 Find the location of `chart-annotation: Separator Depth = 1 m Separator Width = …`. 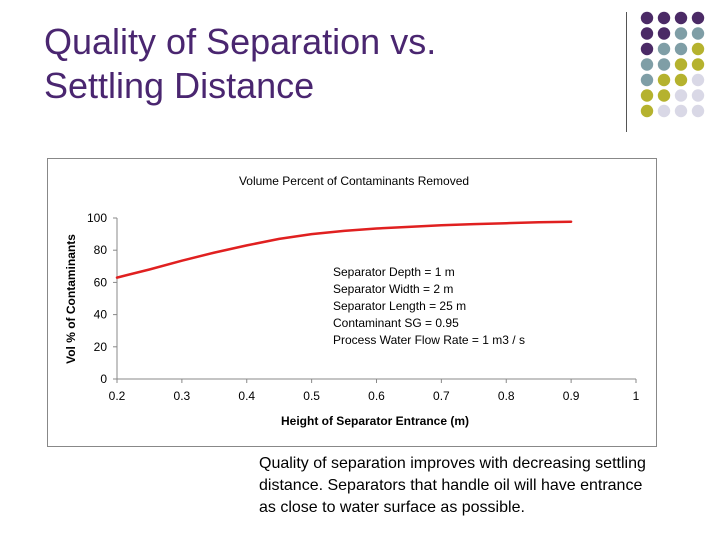

chart-annotation: Separator Depth = 1 m Separator Width = … is located at coordinates (429, 306).